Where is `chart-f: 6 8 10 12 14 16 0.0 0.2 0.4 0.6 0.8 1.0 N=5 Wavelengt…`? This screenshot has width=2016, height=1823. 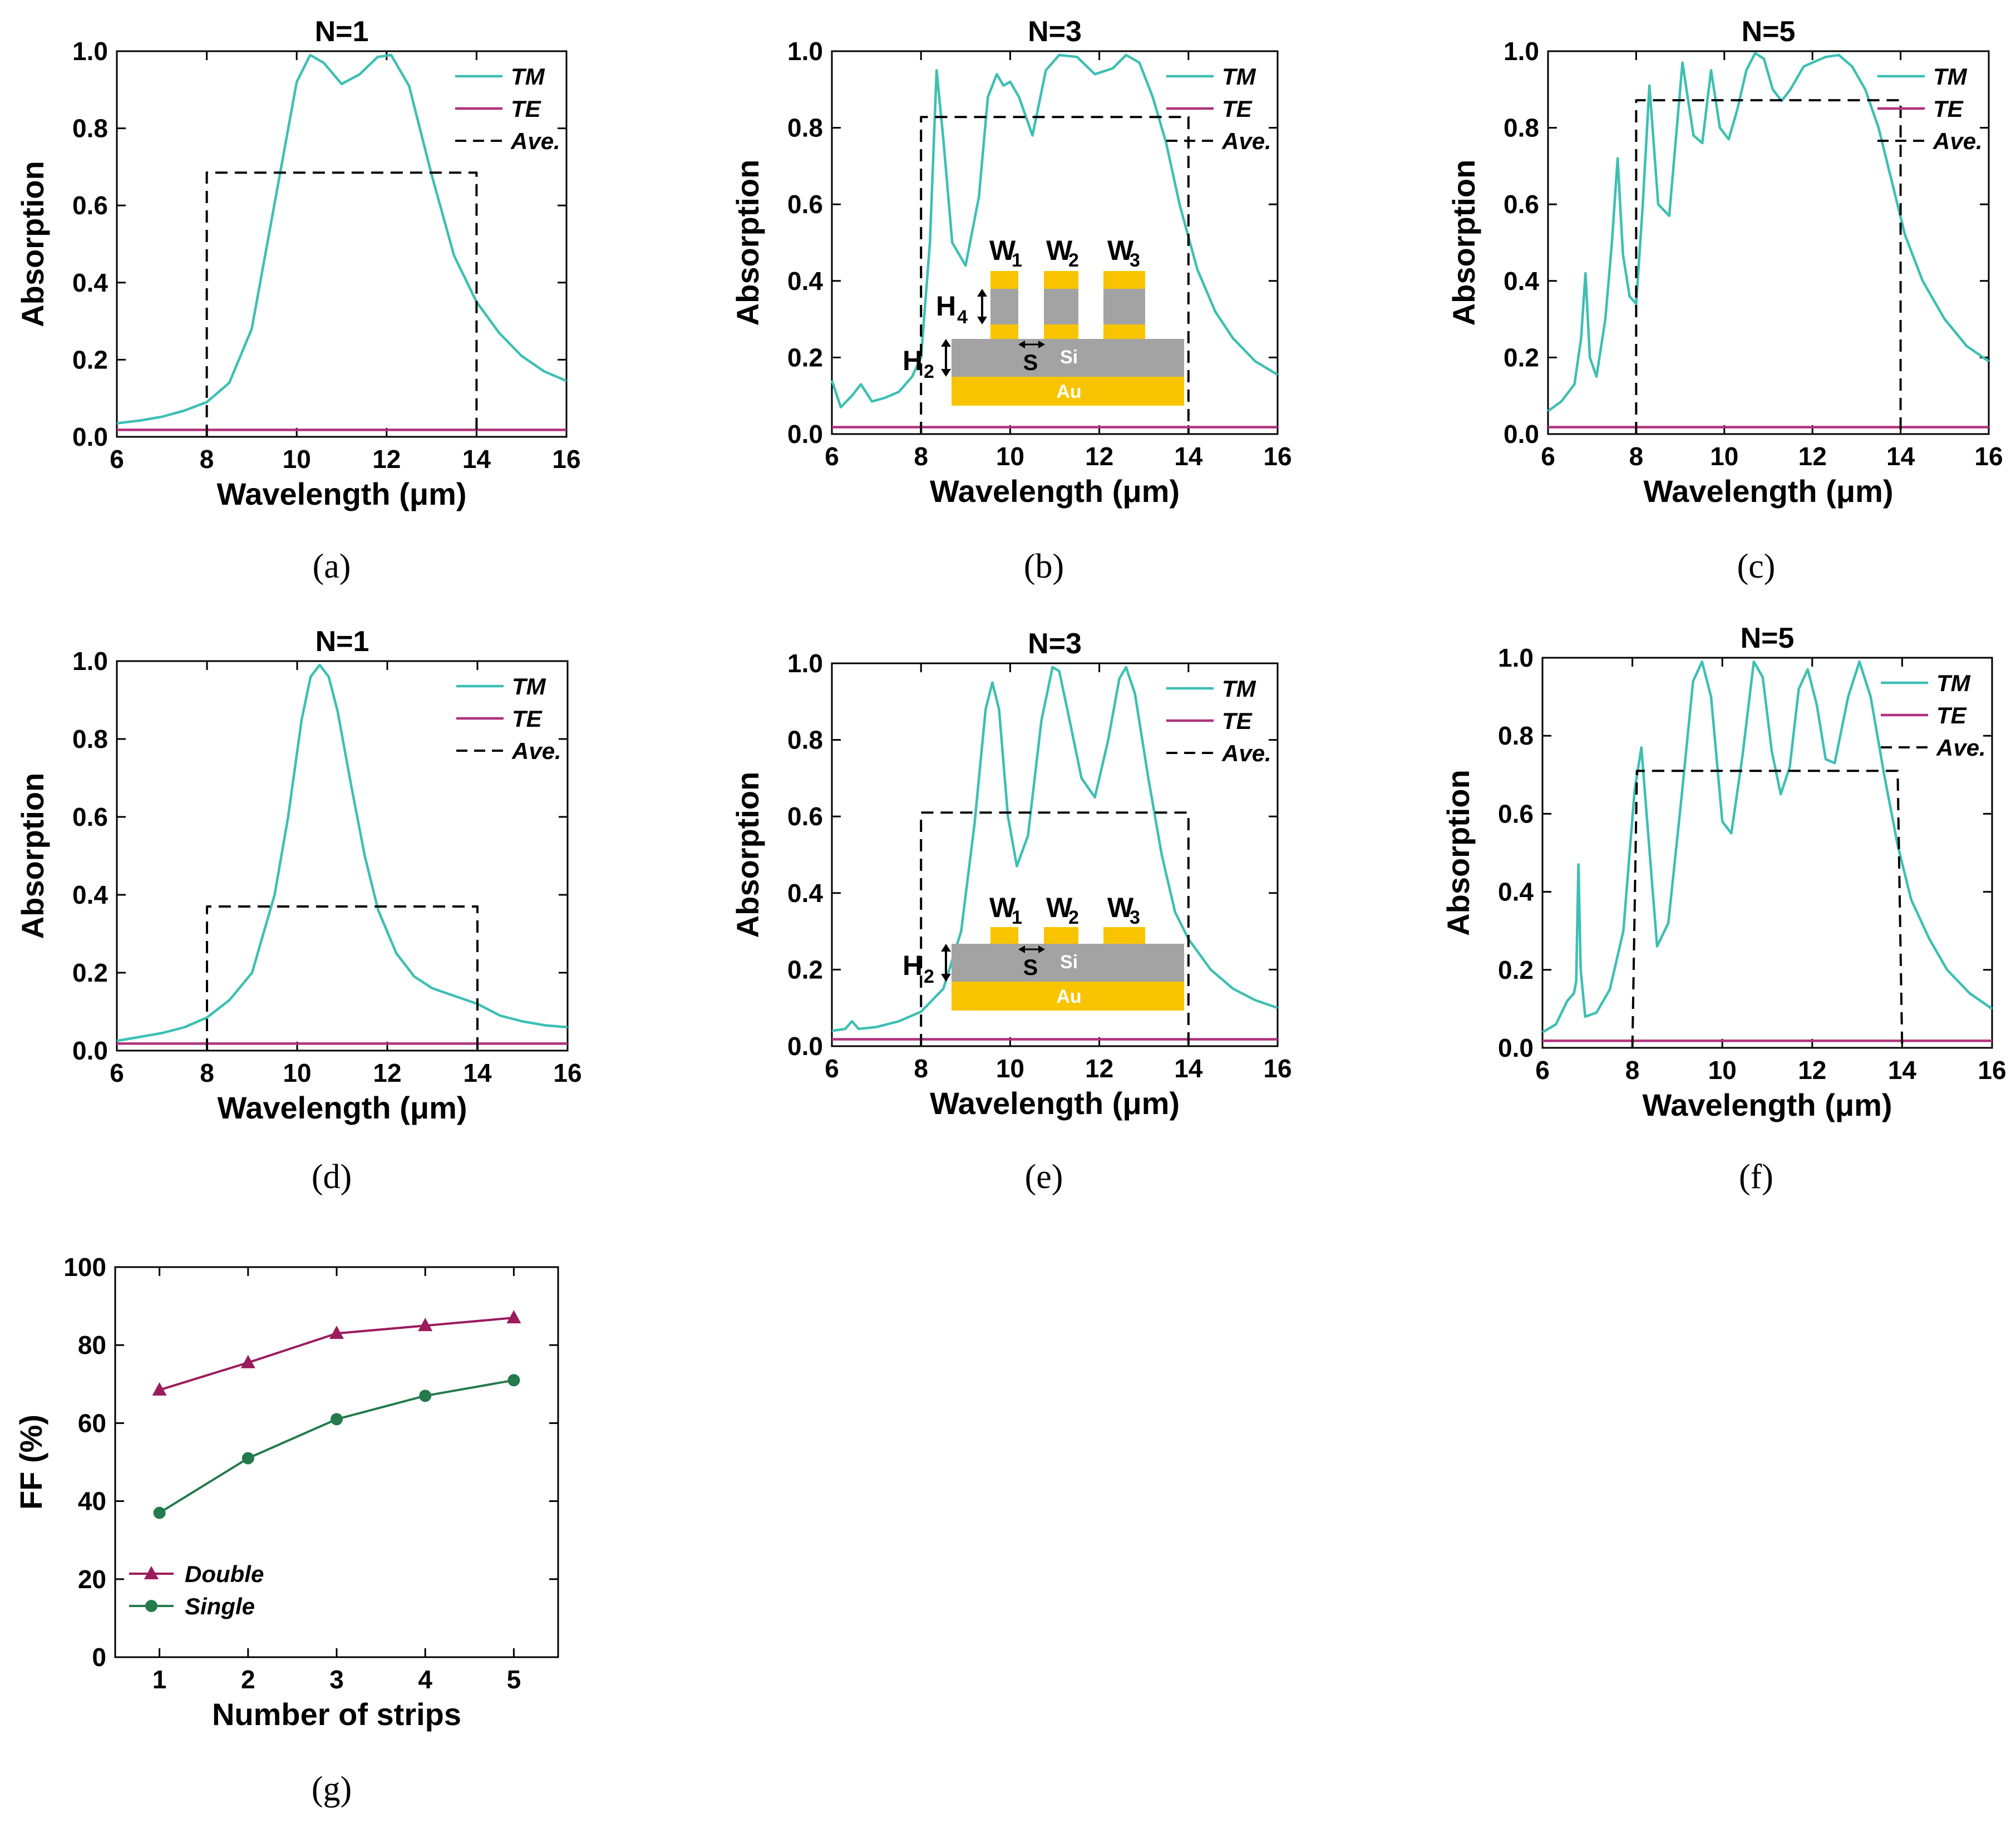
chart-f: 6 8 10 12 14 16 0.0 0.2 0.4 0.6 0.8 1.0 N=5 Wavelengt… is located at coordinates (1724, 909).